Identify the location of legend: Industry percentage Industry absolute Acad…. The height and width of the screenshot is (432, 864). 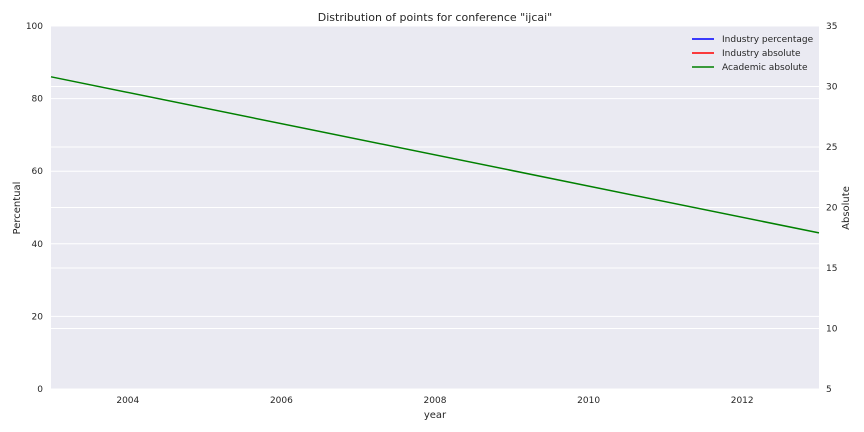
(753, 54).